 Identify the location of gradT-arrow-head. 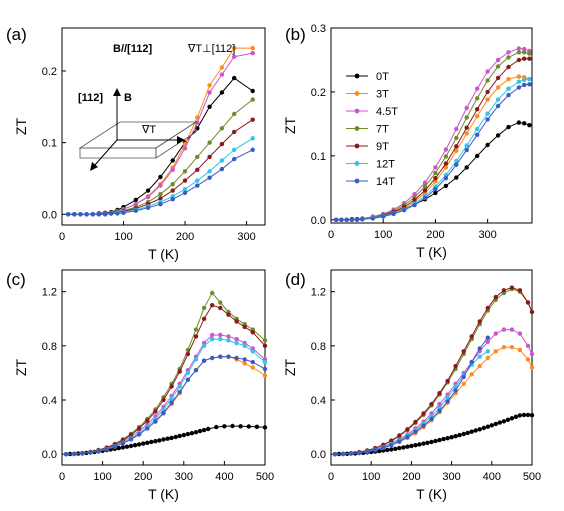
(181, 140).